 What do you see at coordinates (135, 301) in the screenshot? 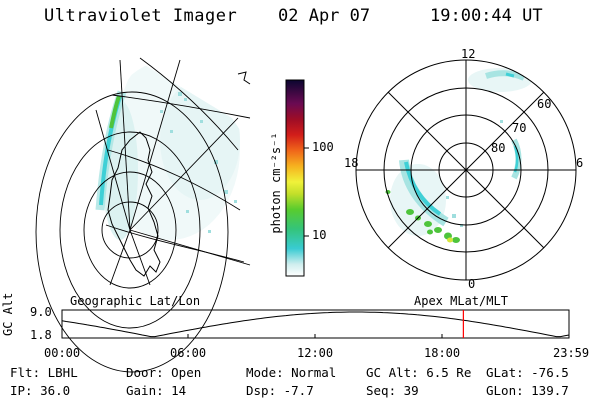
I see `left-panel-caption: Geographic Lat/Lon` at bounding box center [135, 301].